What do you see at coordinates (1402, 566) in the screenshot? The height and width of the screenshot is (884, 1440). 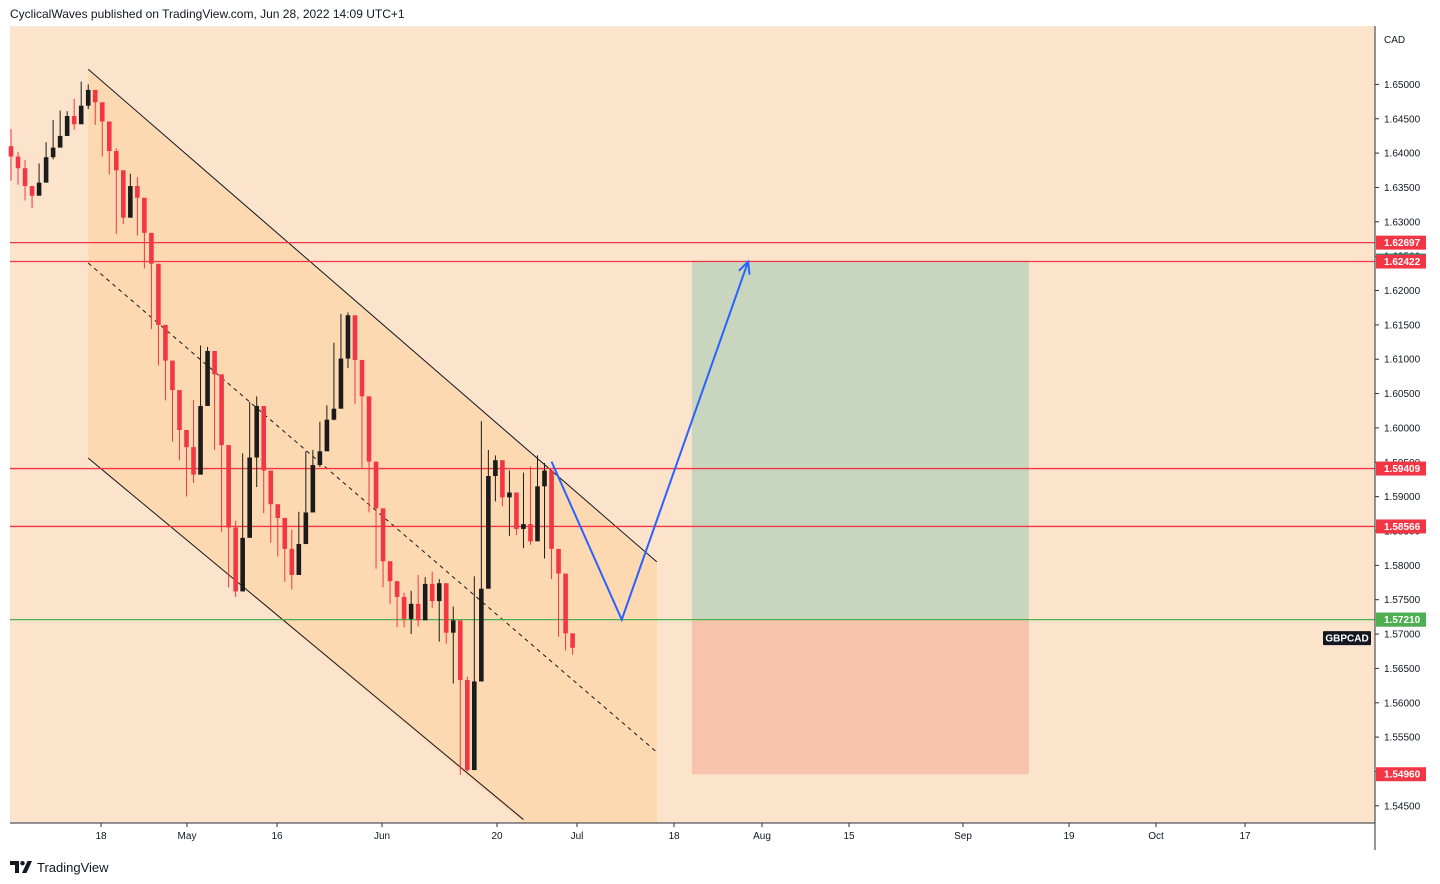 I see `y-tick-label: 1.58000` at bounding box center [1402, 566].